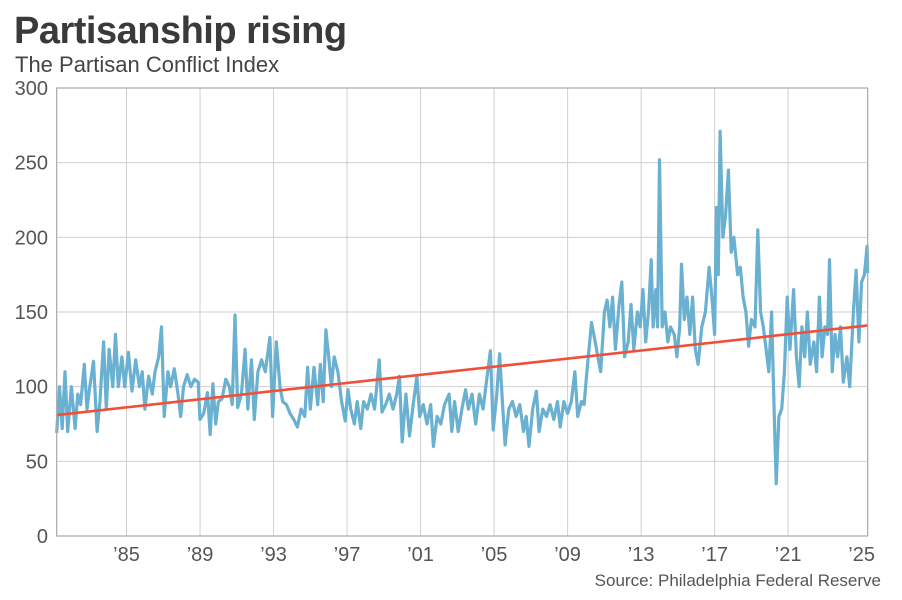  What do you see at coordinates (37, 462) in the screenshot?
I see `y-tick-label: 50` at bounding box center [37, 462].